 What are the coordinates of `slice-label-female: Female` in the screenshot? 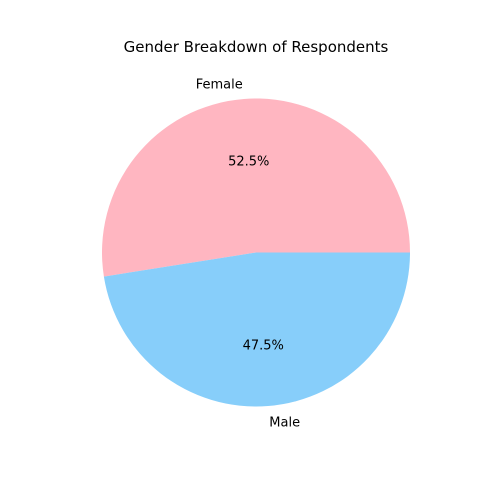 It's located at (219, 85).